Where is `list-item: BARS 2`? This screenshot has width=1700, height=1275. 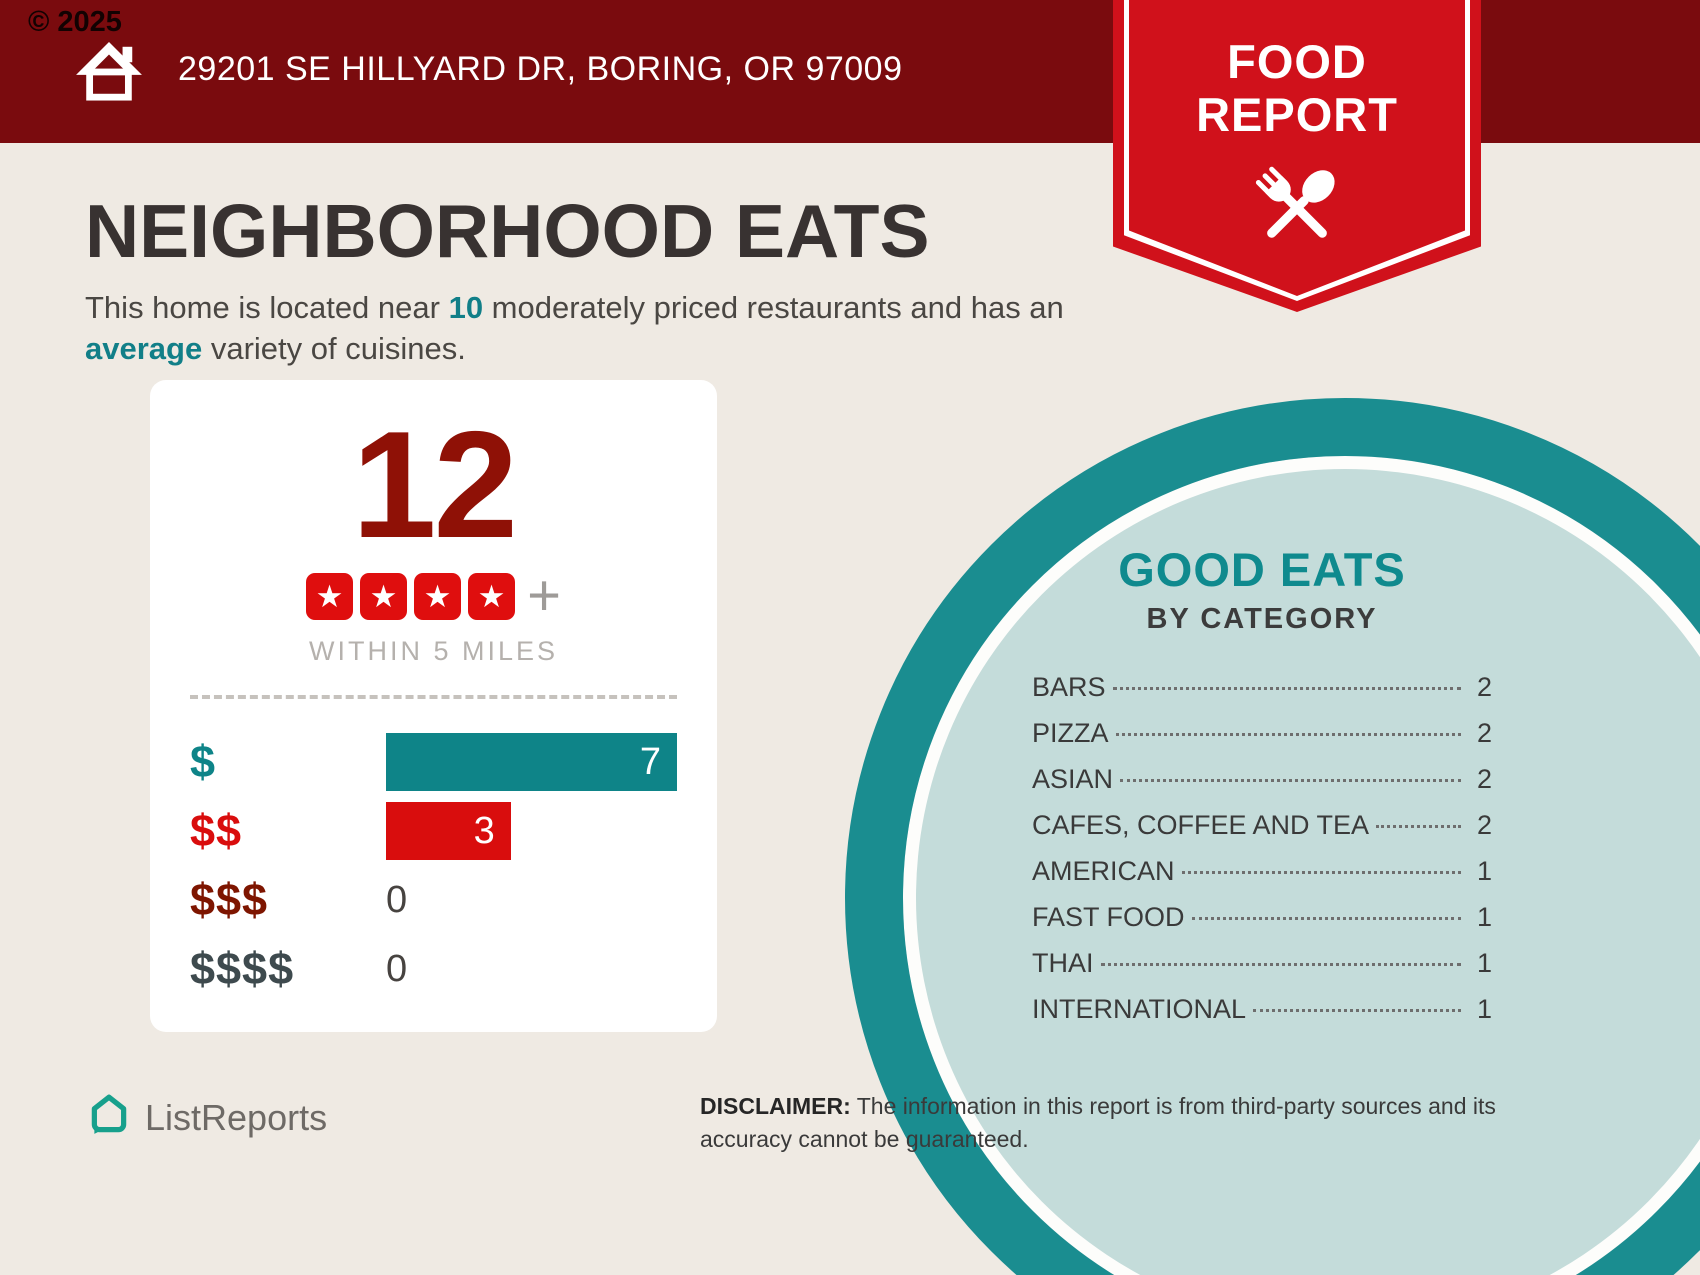 list-item: BARS 2 is located at coordinates (1262, 687).